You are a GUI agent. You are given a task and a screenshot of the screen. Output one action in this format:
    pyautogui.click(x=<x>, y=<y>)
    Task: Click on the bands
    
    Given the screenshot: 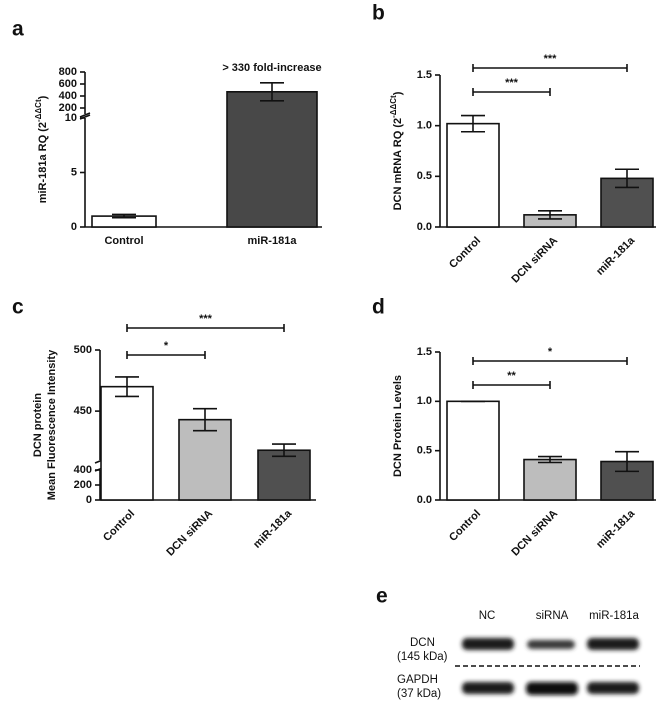 What is the action you would take?
    pyautogui.click(x=550, y=666)
    